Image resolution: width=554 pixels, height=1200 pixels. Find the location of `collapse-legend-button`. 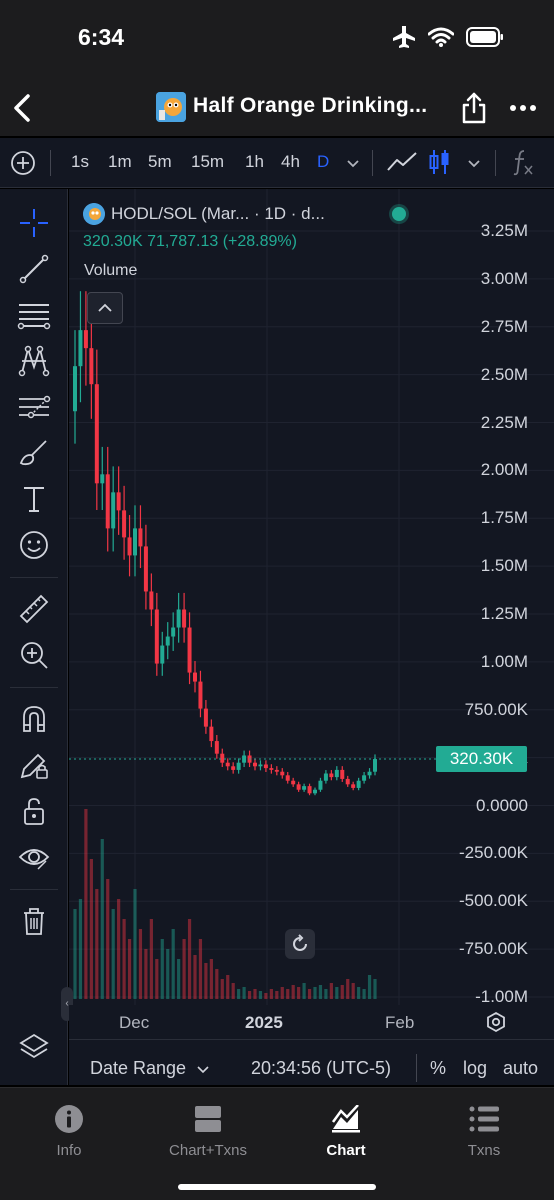

collapse-legend-button is located at coordinates (105, 308).